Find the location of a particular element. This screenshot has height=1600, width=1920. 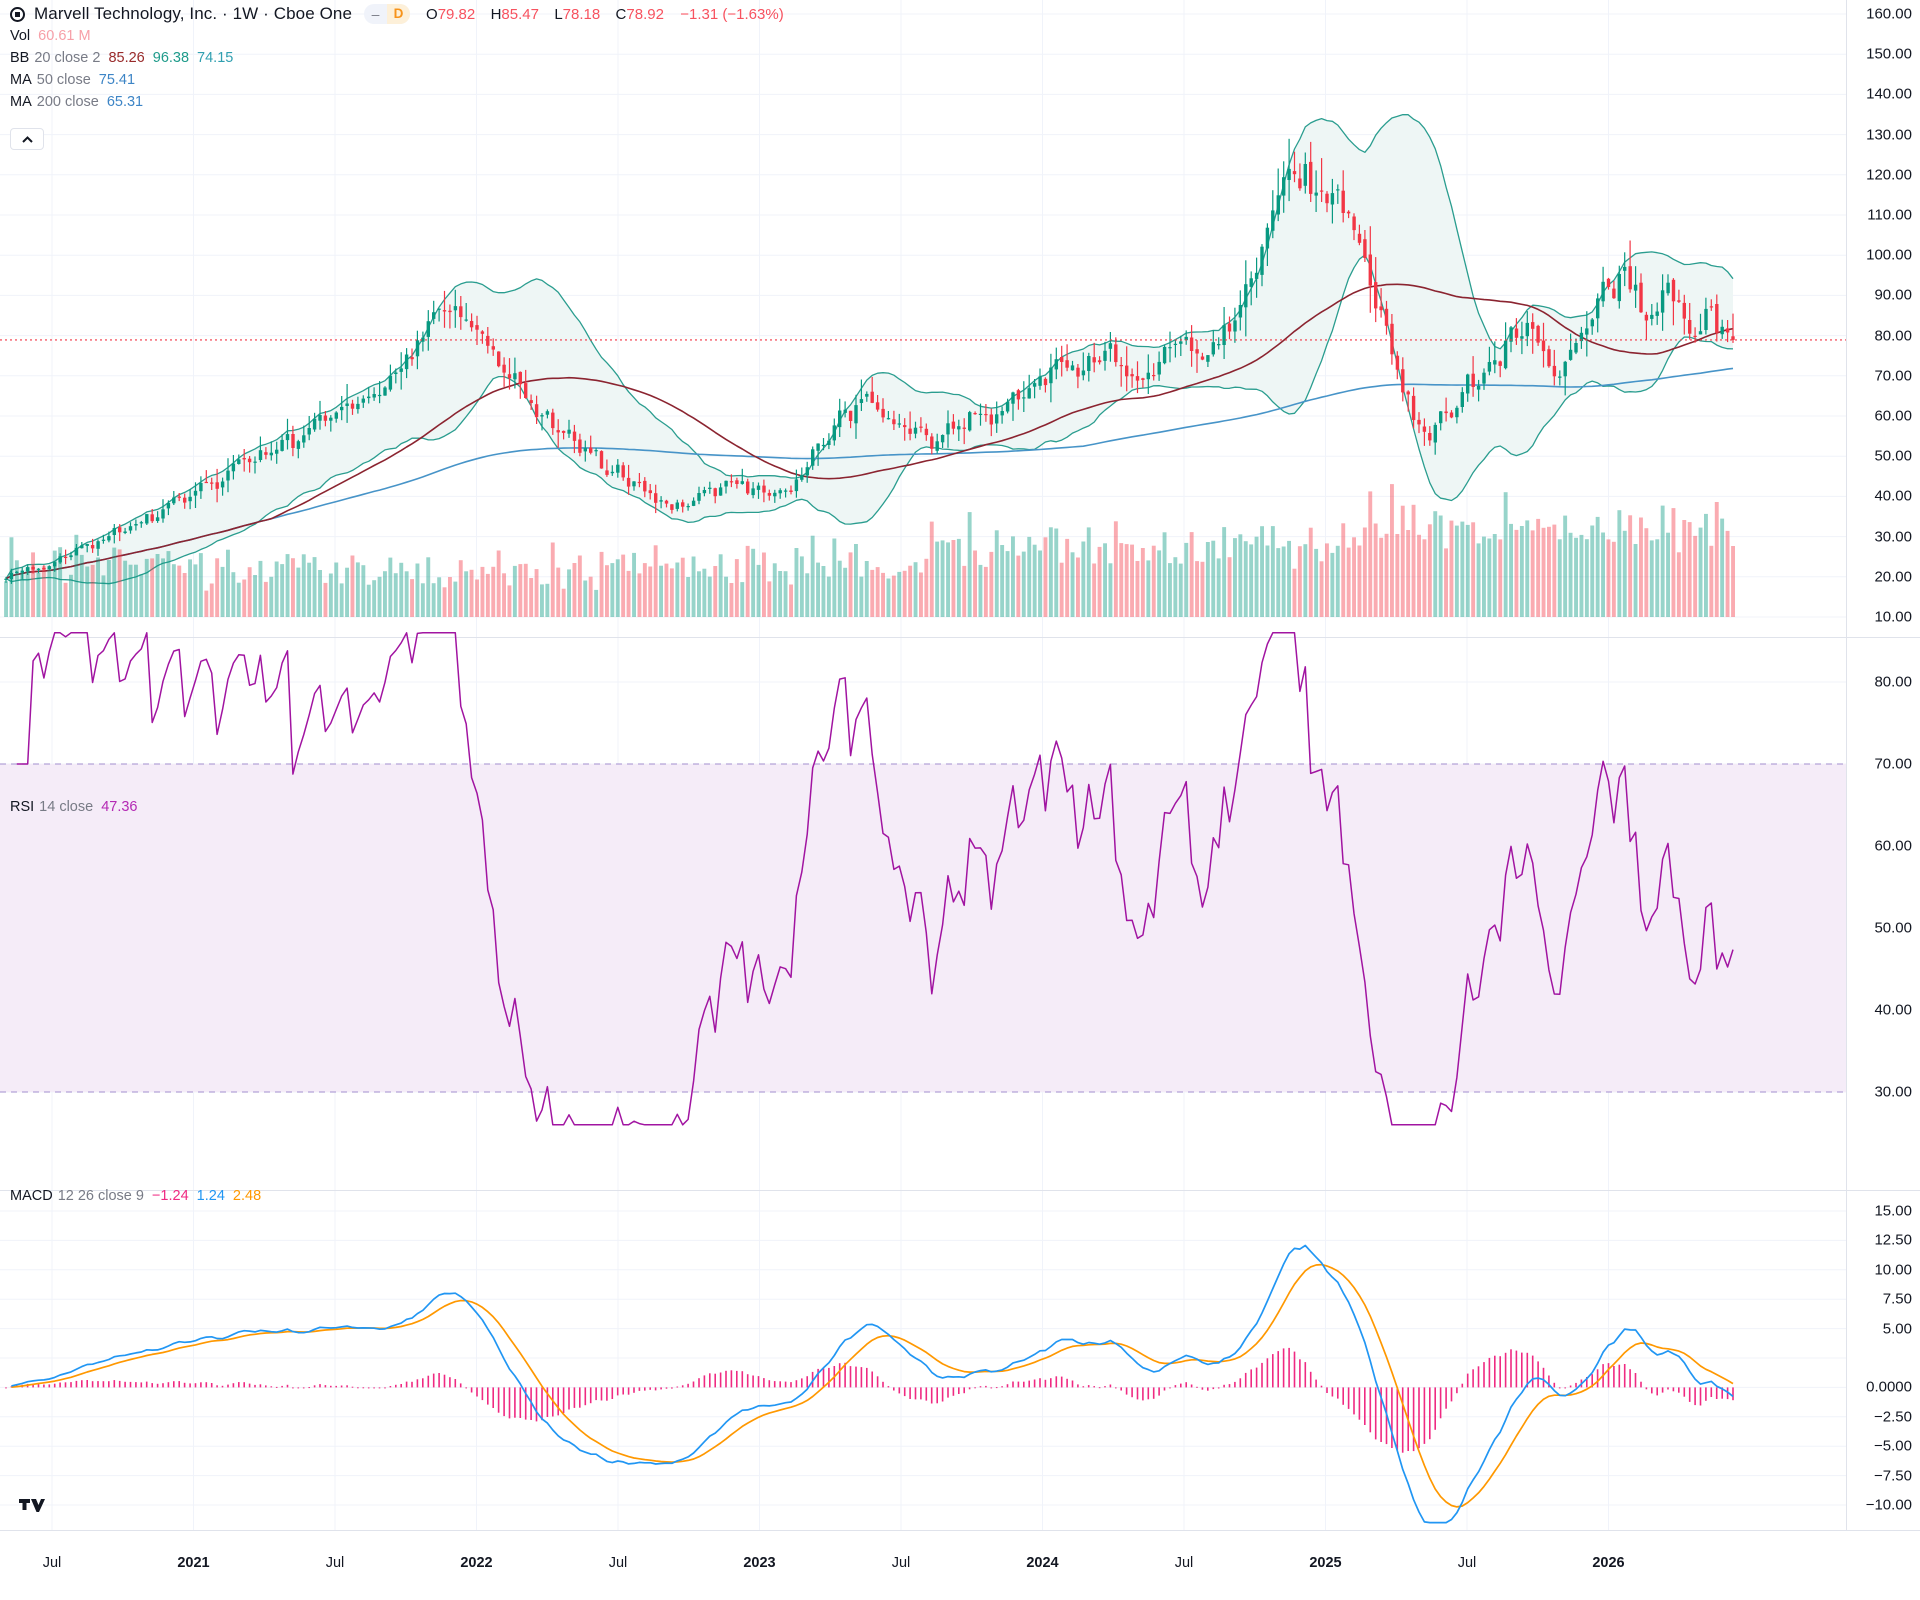

ma50-label: MA is located at coordinates (21, 80).